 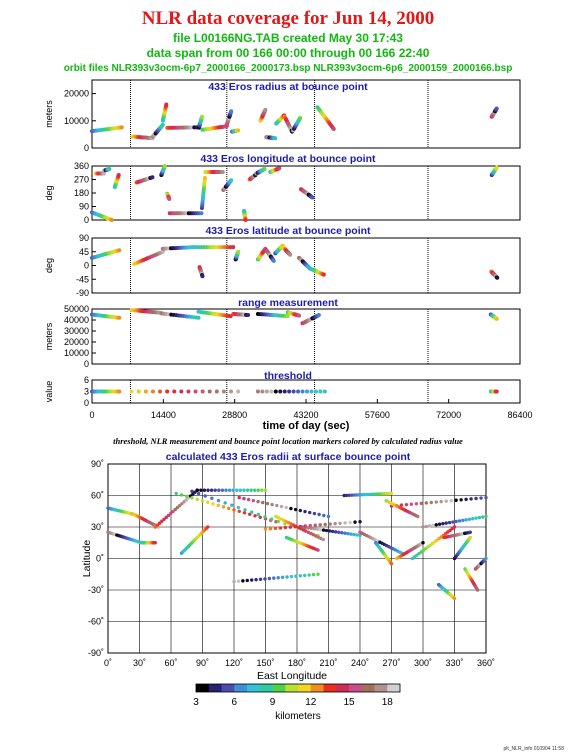 What do you see at coordinates (234, 663) in the screenshot?
I see `x-tick-label: 120˚` at bounding box center [234, 663].